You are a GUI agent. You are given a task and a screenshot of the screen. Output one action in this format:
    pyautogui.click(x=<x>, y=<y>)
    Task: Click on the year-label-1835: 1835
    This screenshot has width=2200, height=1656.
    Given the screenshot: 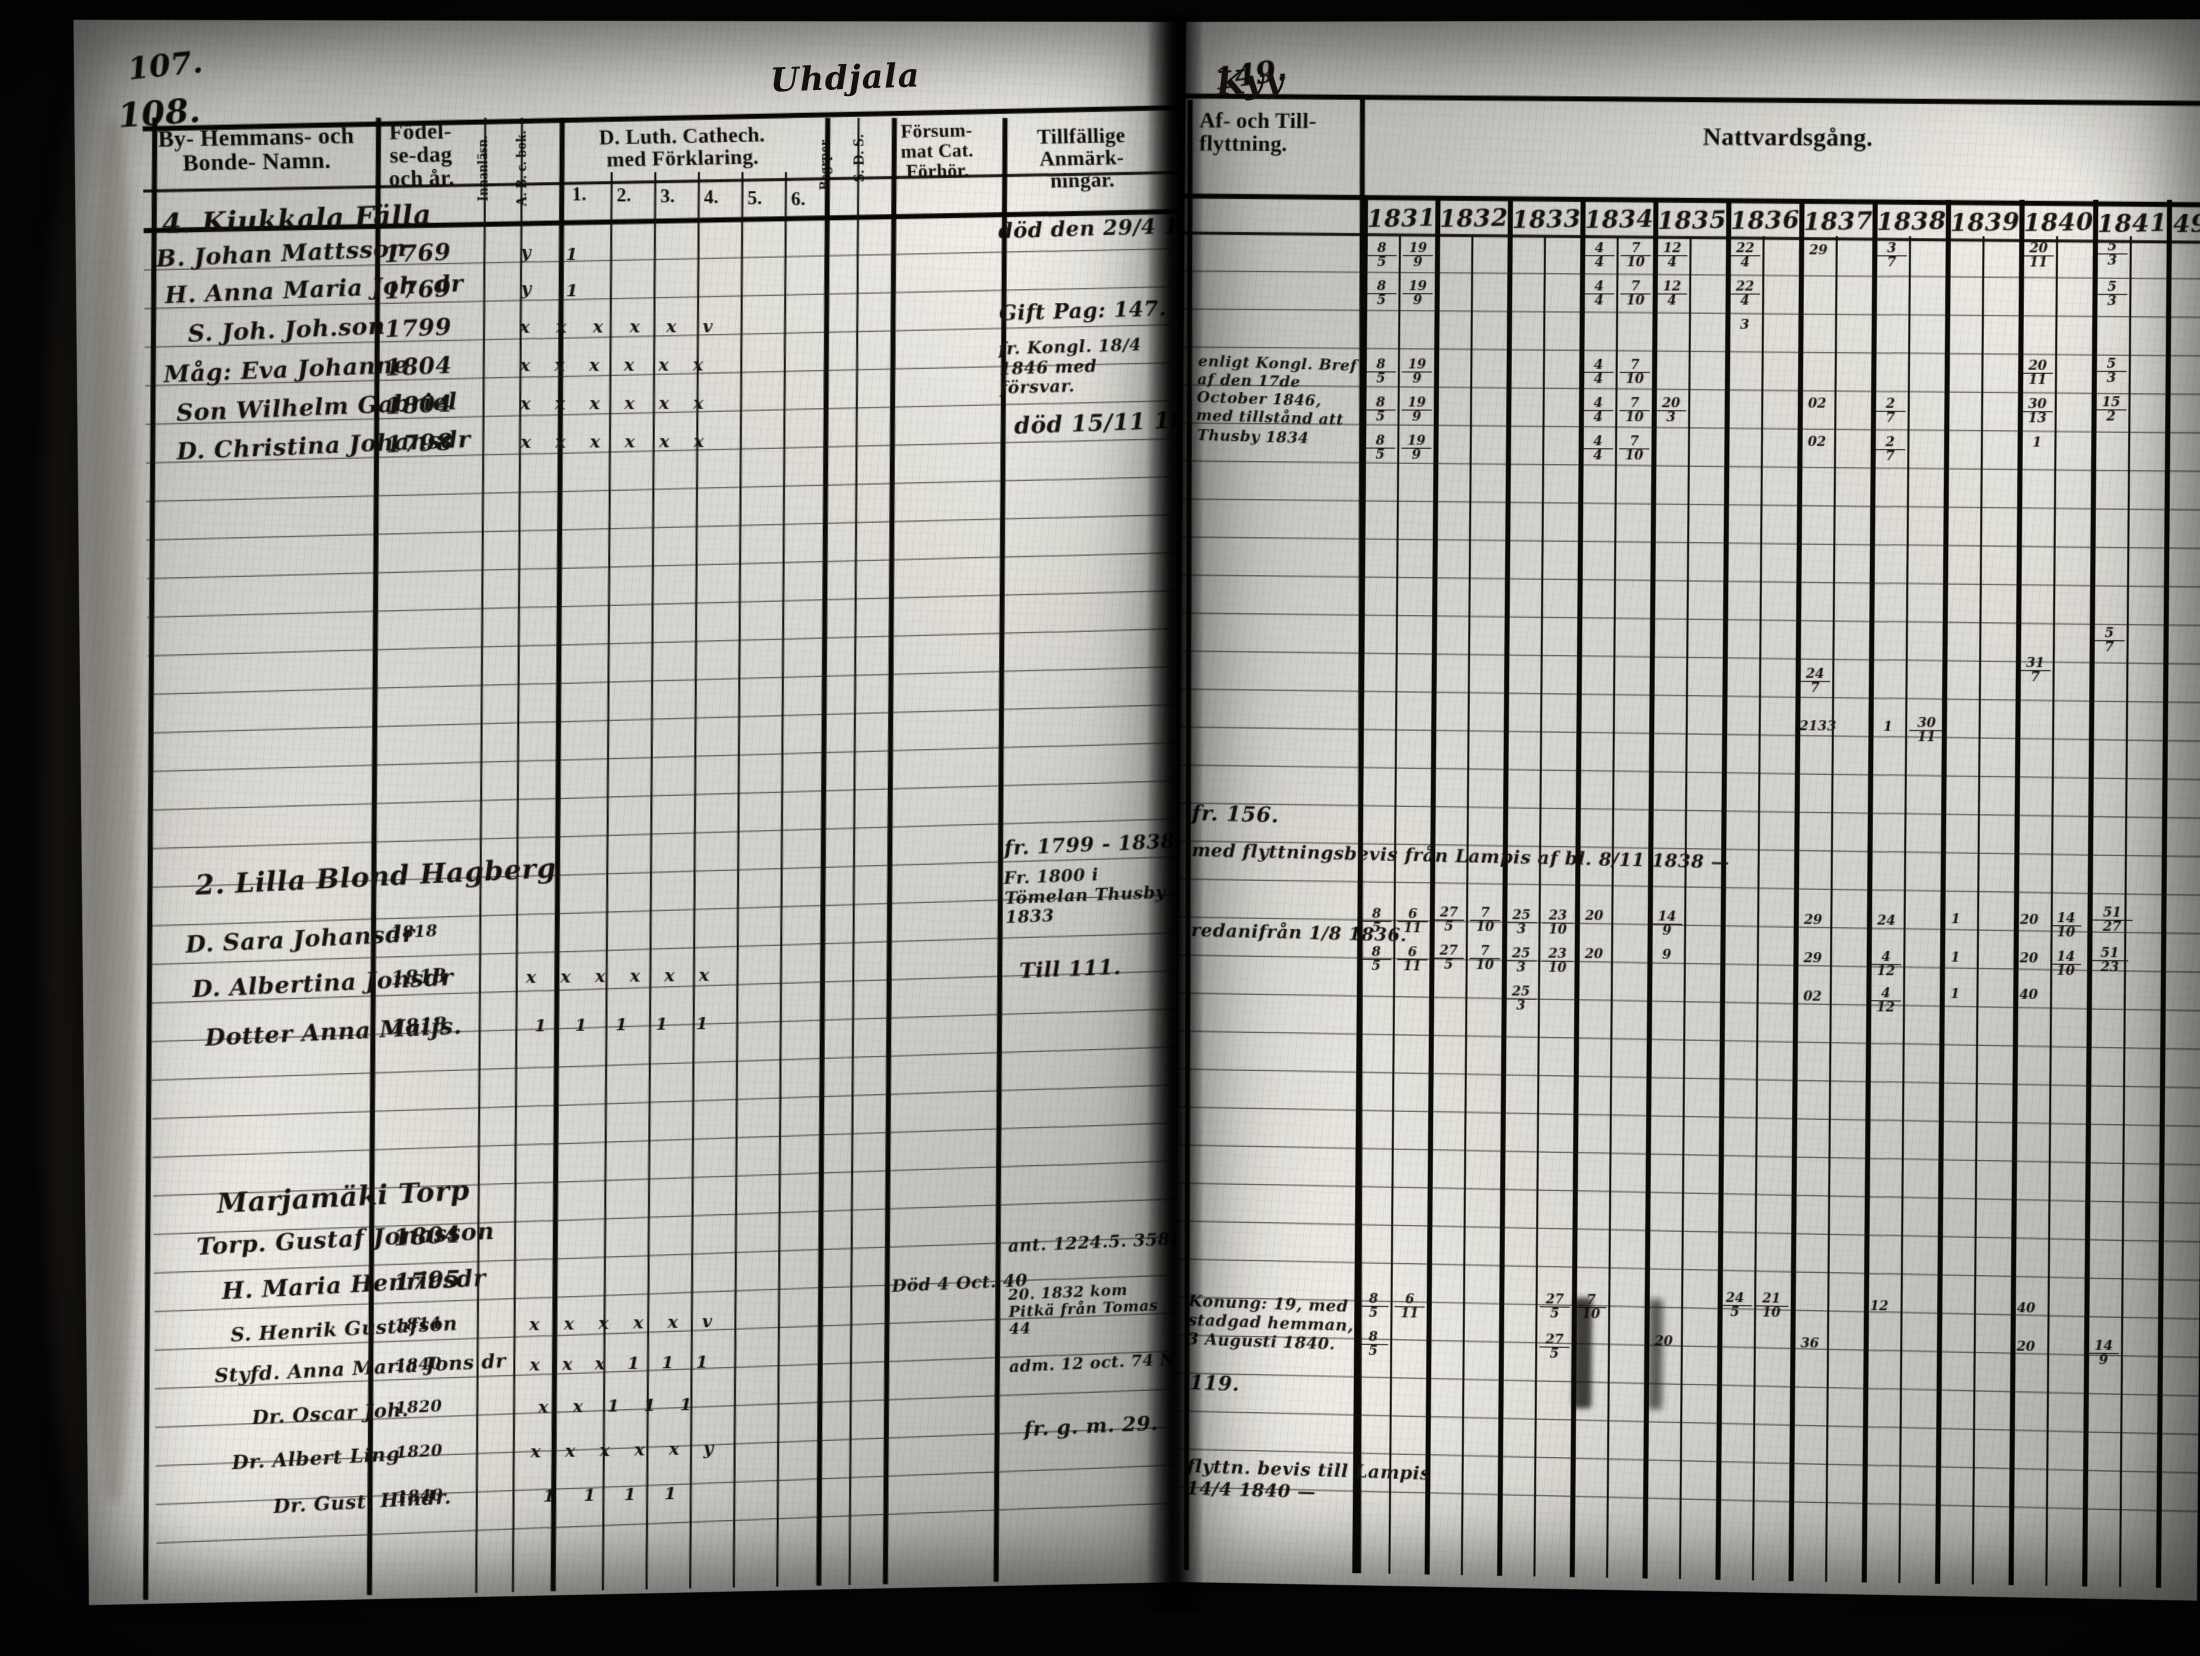 What is the action you would take?
    pyautogui.click(x=1692, y=220)
    